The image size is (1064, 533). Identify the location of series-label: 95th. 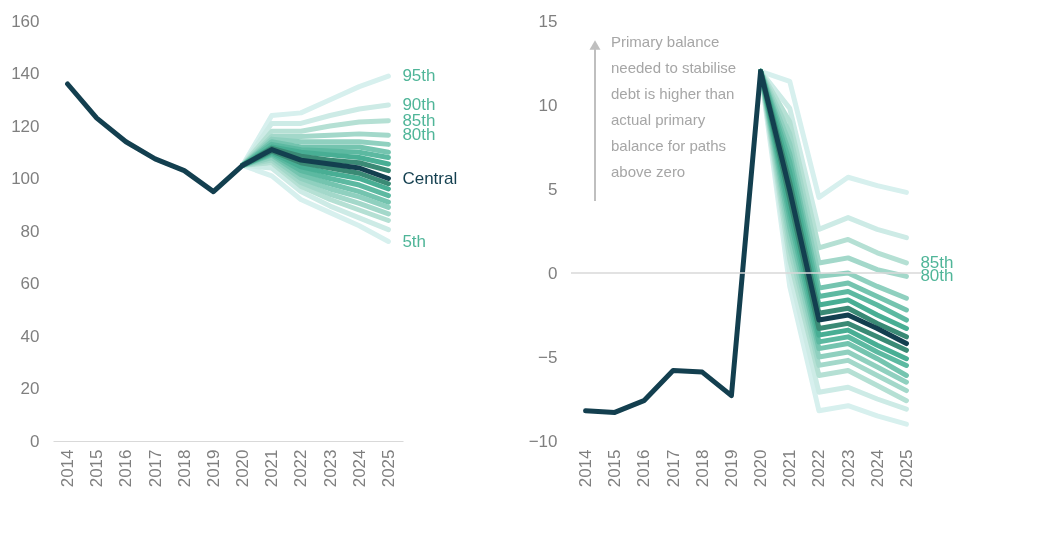
(419, 76).